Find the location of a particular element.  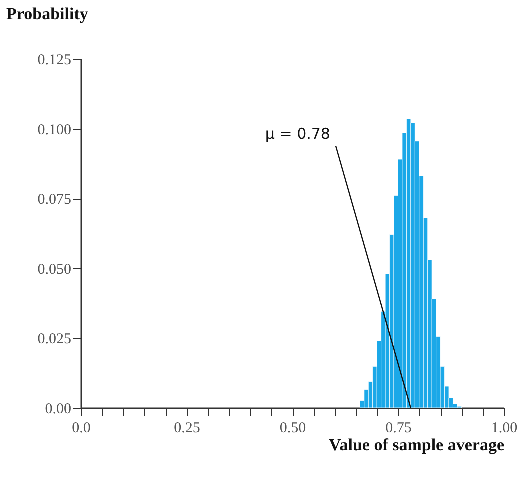

y-tick-label: 0.100 is located at coordinates (55, 130).